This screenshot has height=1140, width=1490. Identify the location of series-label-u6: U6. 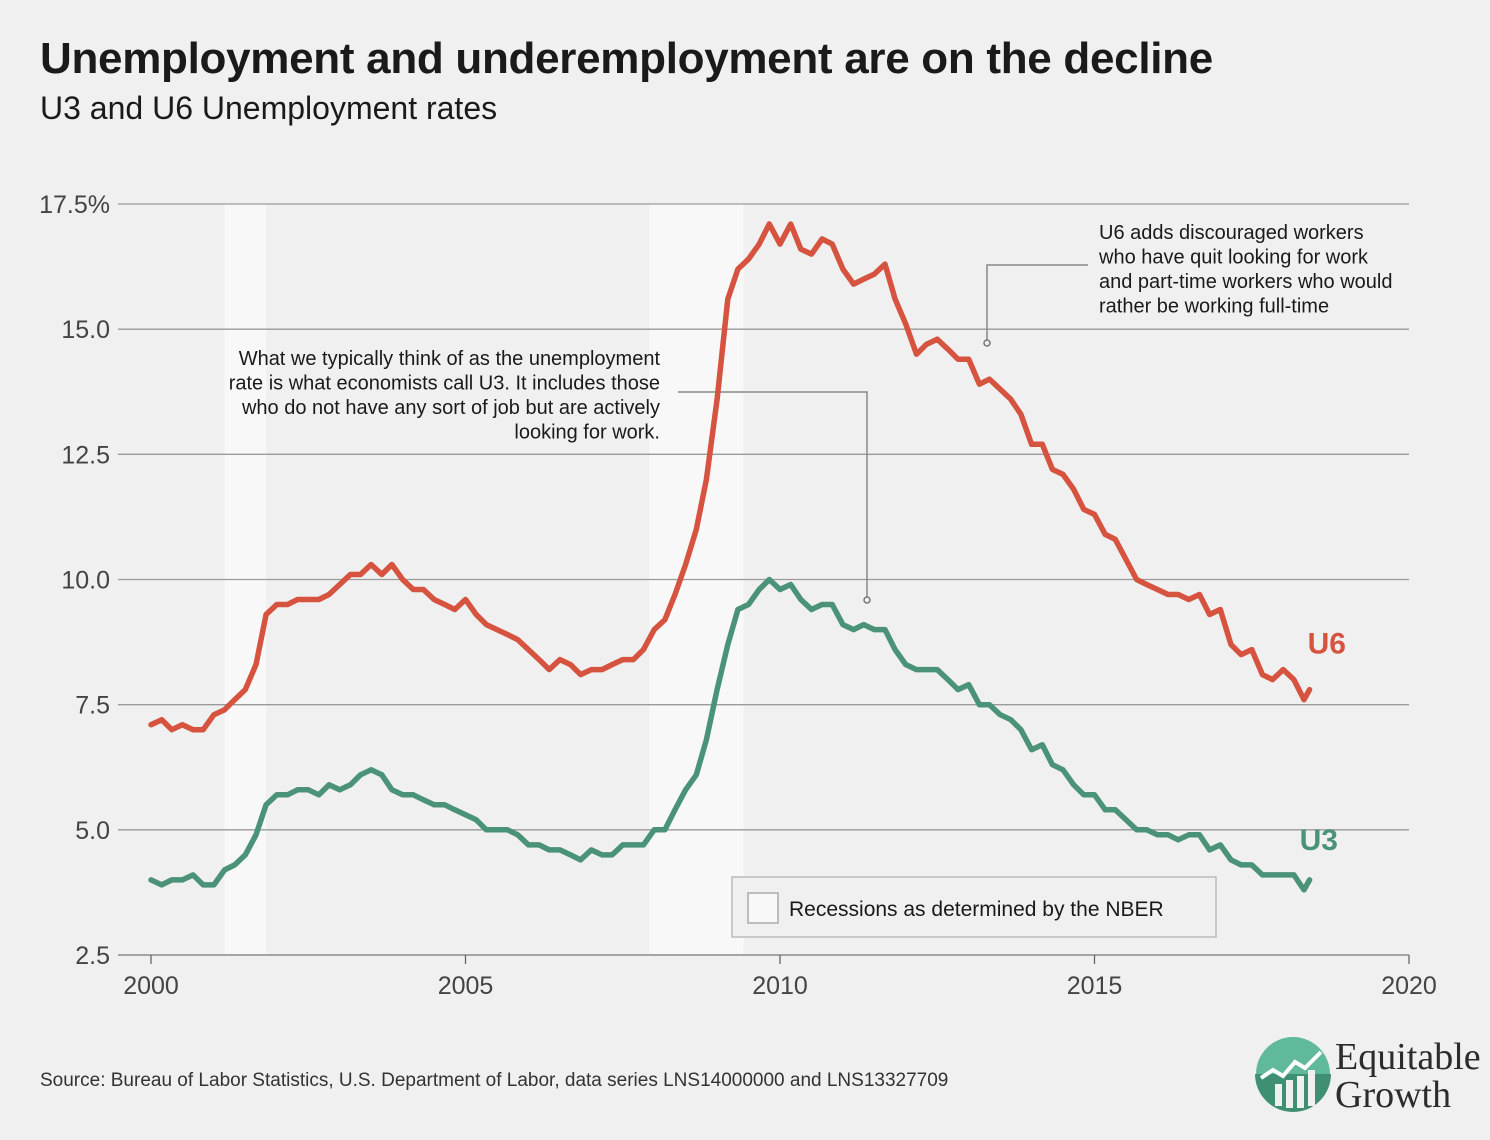
(1327, 644).